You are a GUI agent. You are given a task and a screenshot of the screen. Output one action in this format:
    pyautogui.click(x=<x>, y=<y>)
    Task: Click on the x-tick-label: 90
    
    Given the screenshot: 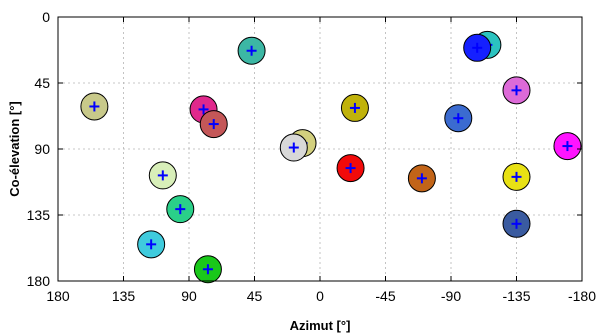 What is the action you would take?
    pyautogui.click(x=189, y=296)
    